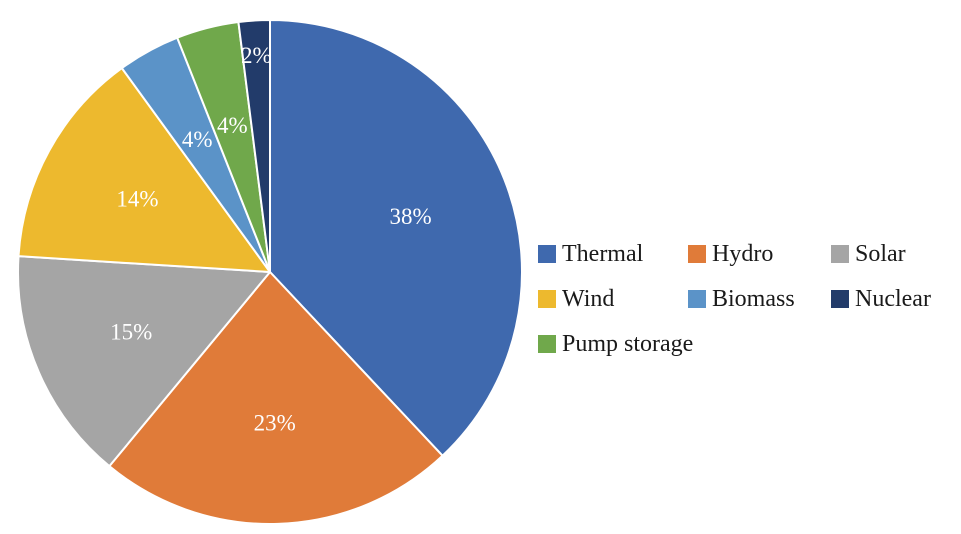 The width and height of the screenshot is (961, 534). Describe the element at coordinates (547, 299) in the screenshot. I see `legend-swatch-wind` at that location.